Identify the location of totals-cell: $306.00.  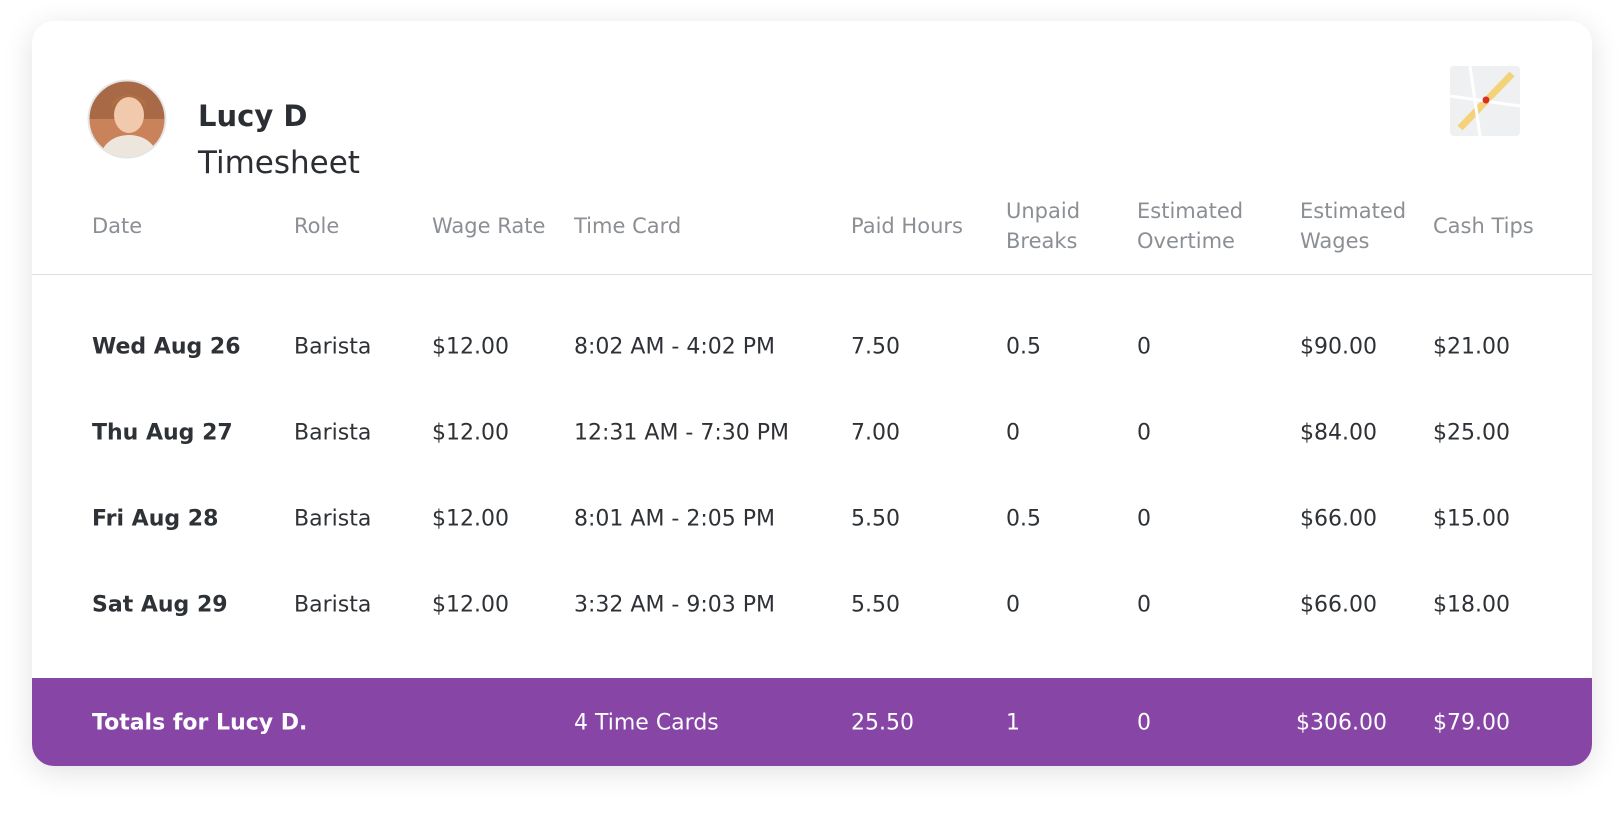
(1341, 723).